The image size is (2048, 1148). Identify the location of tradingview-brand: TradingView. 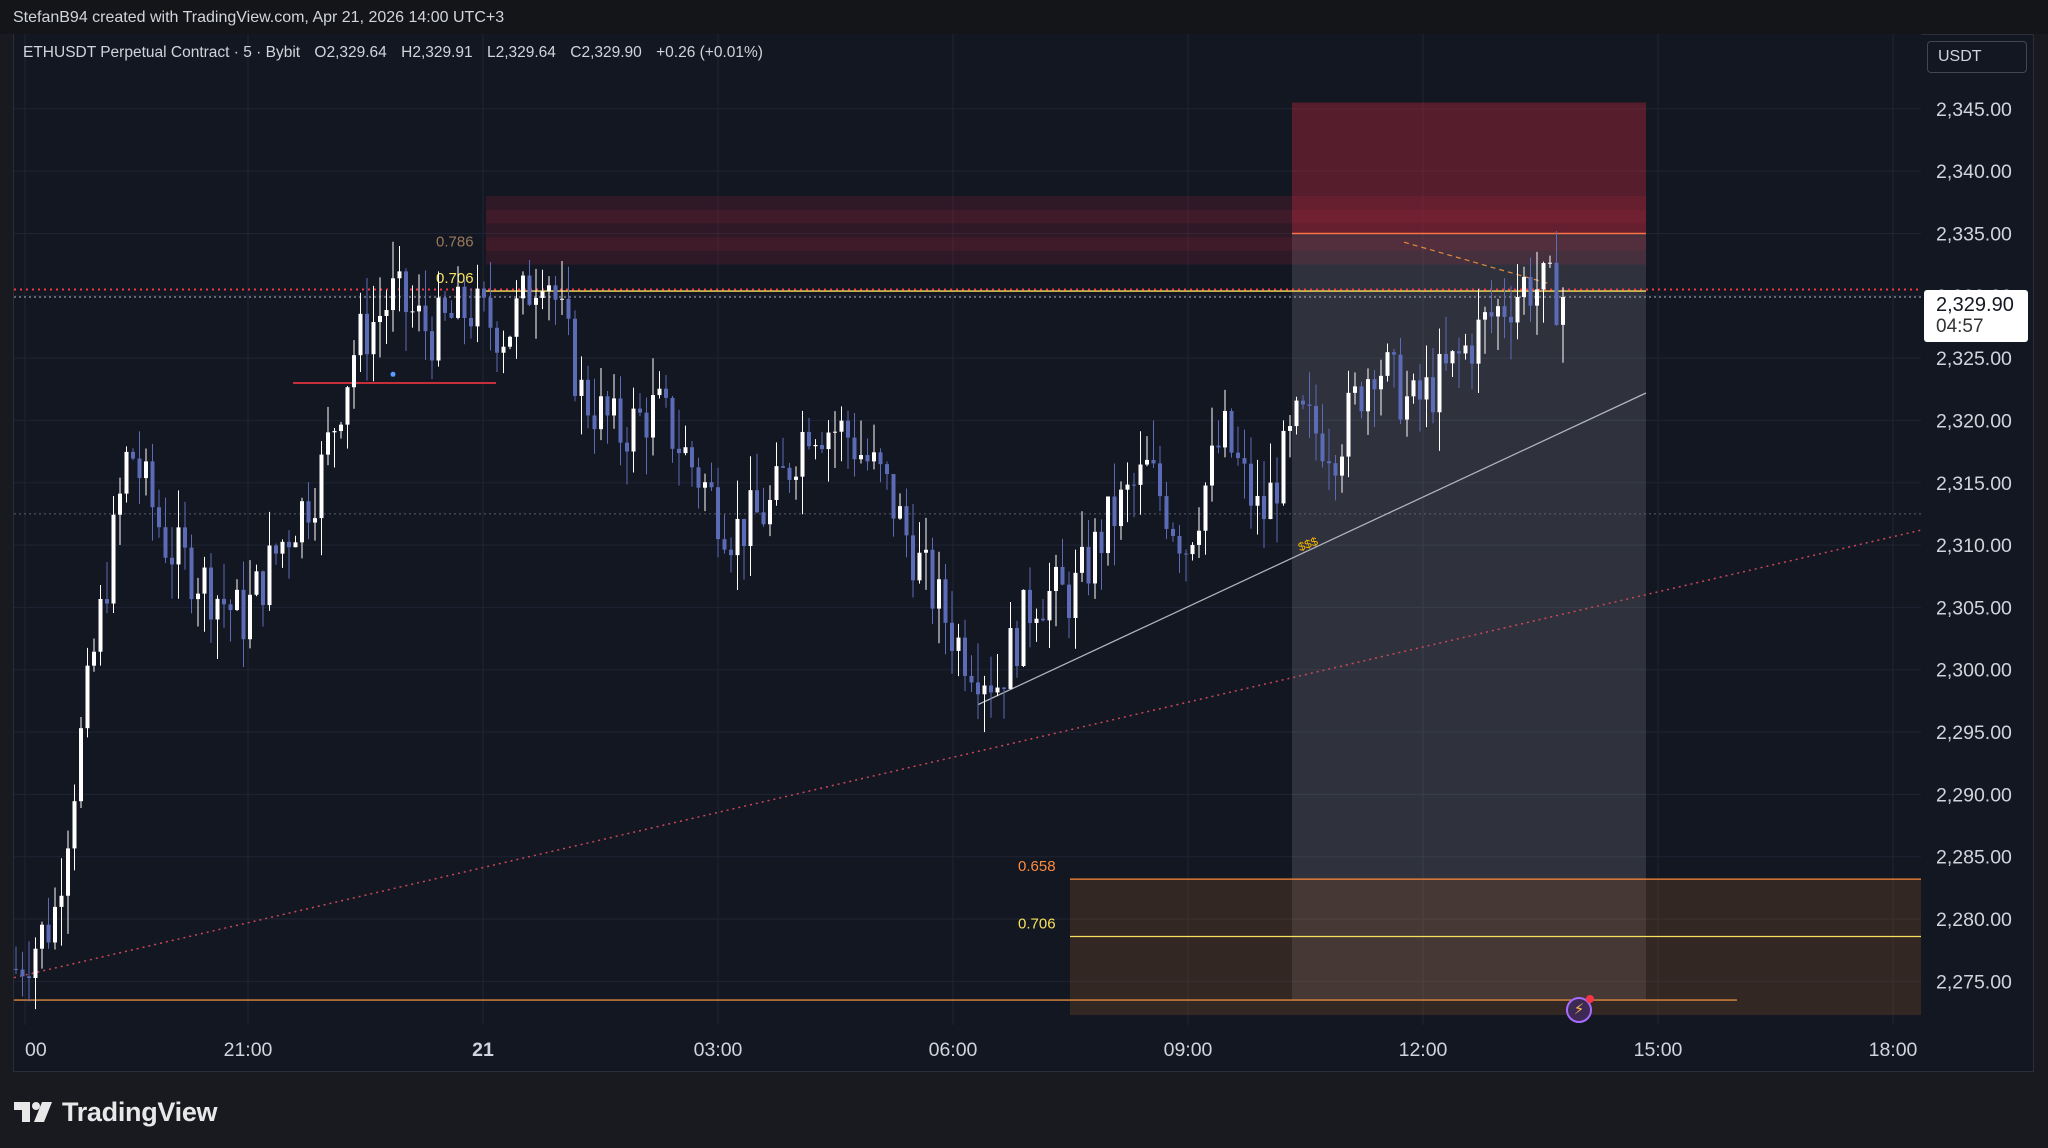
(116, 1112).